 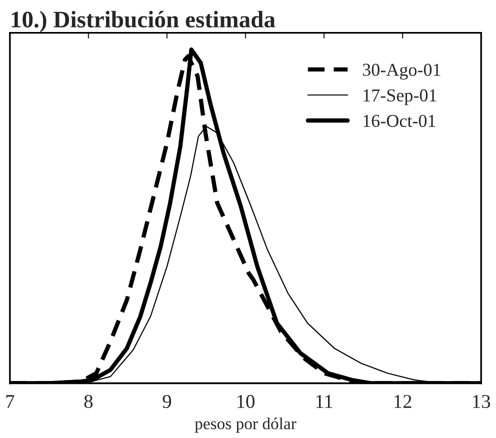 I want to click on x-tick-label: 8, so click(x=88, y=401).